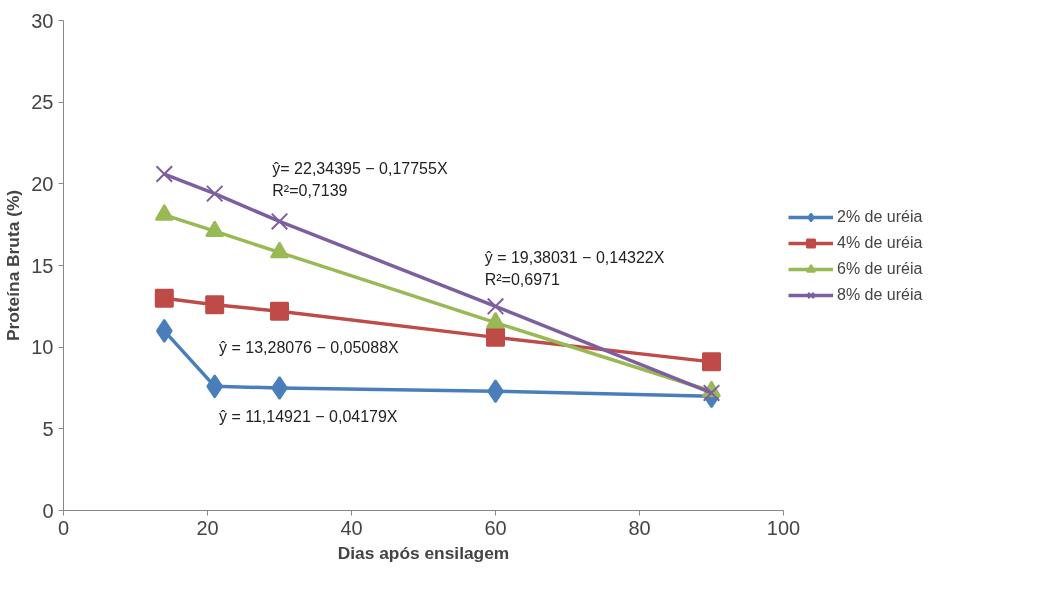  I want to click on x-axis-title: Dias após ensilagem, so click(423, 552).